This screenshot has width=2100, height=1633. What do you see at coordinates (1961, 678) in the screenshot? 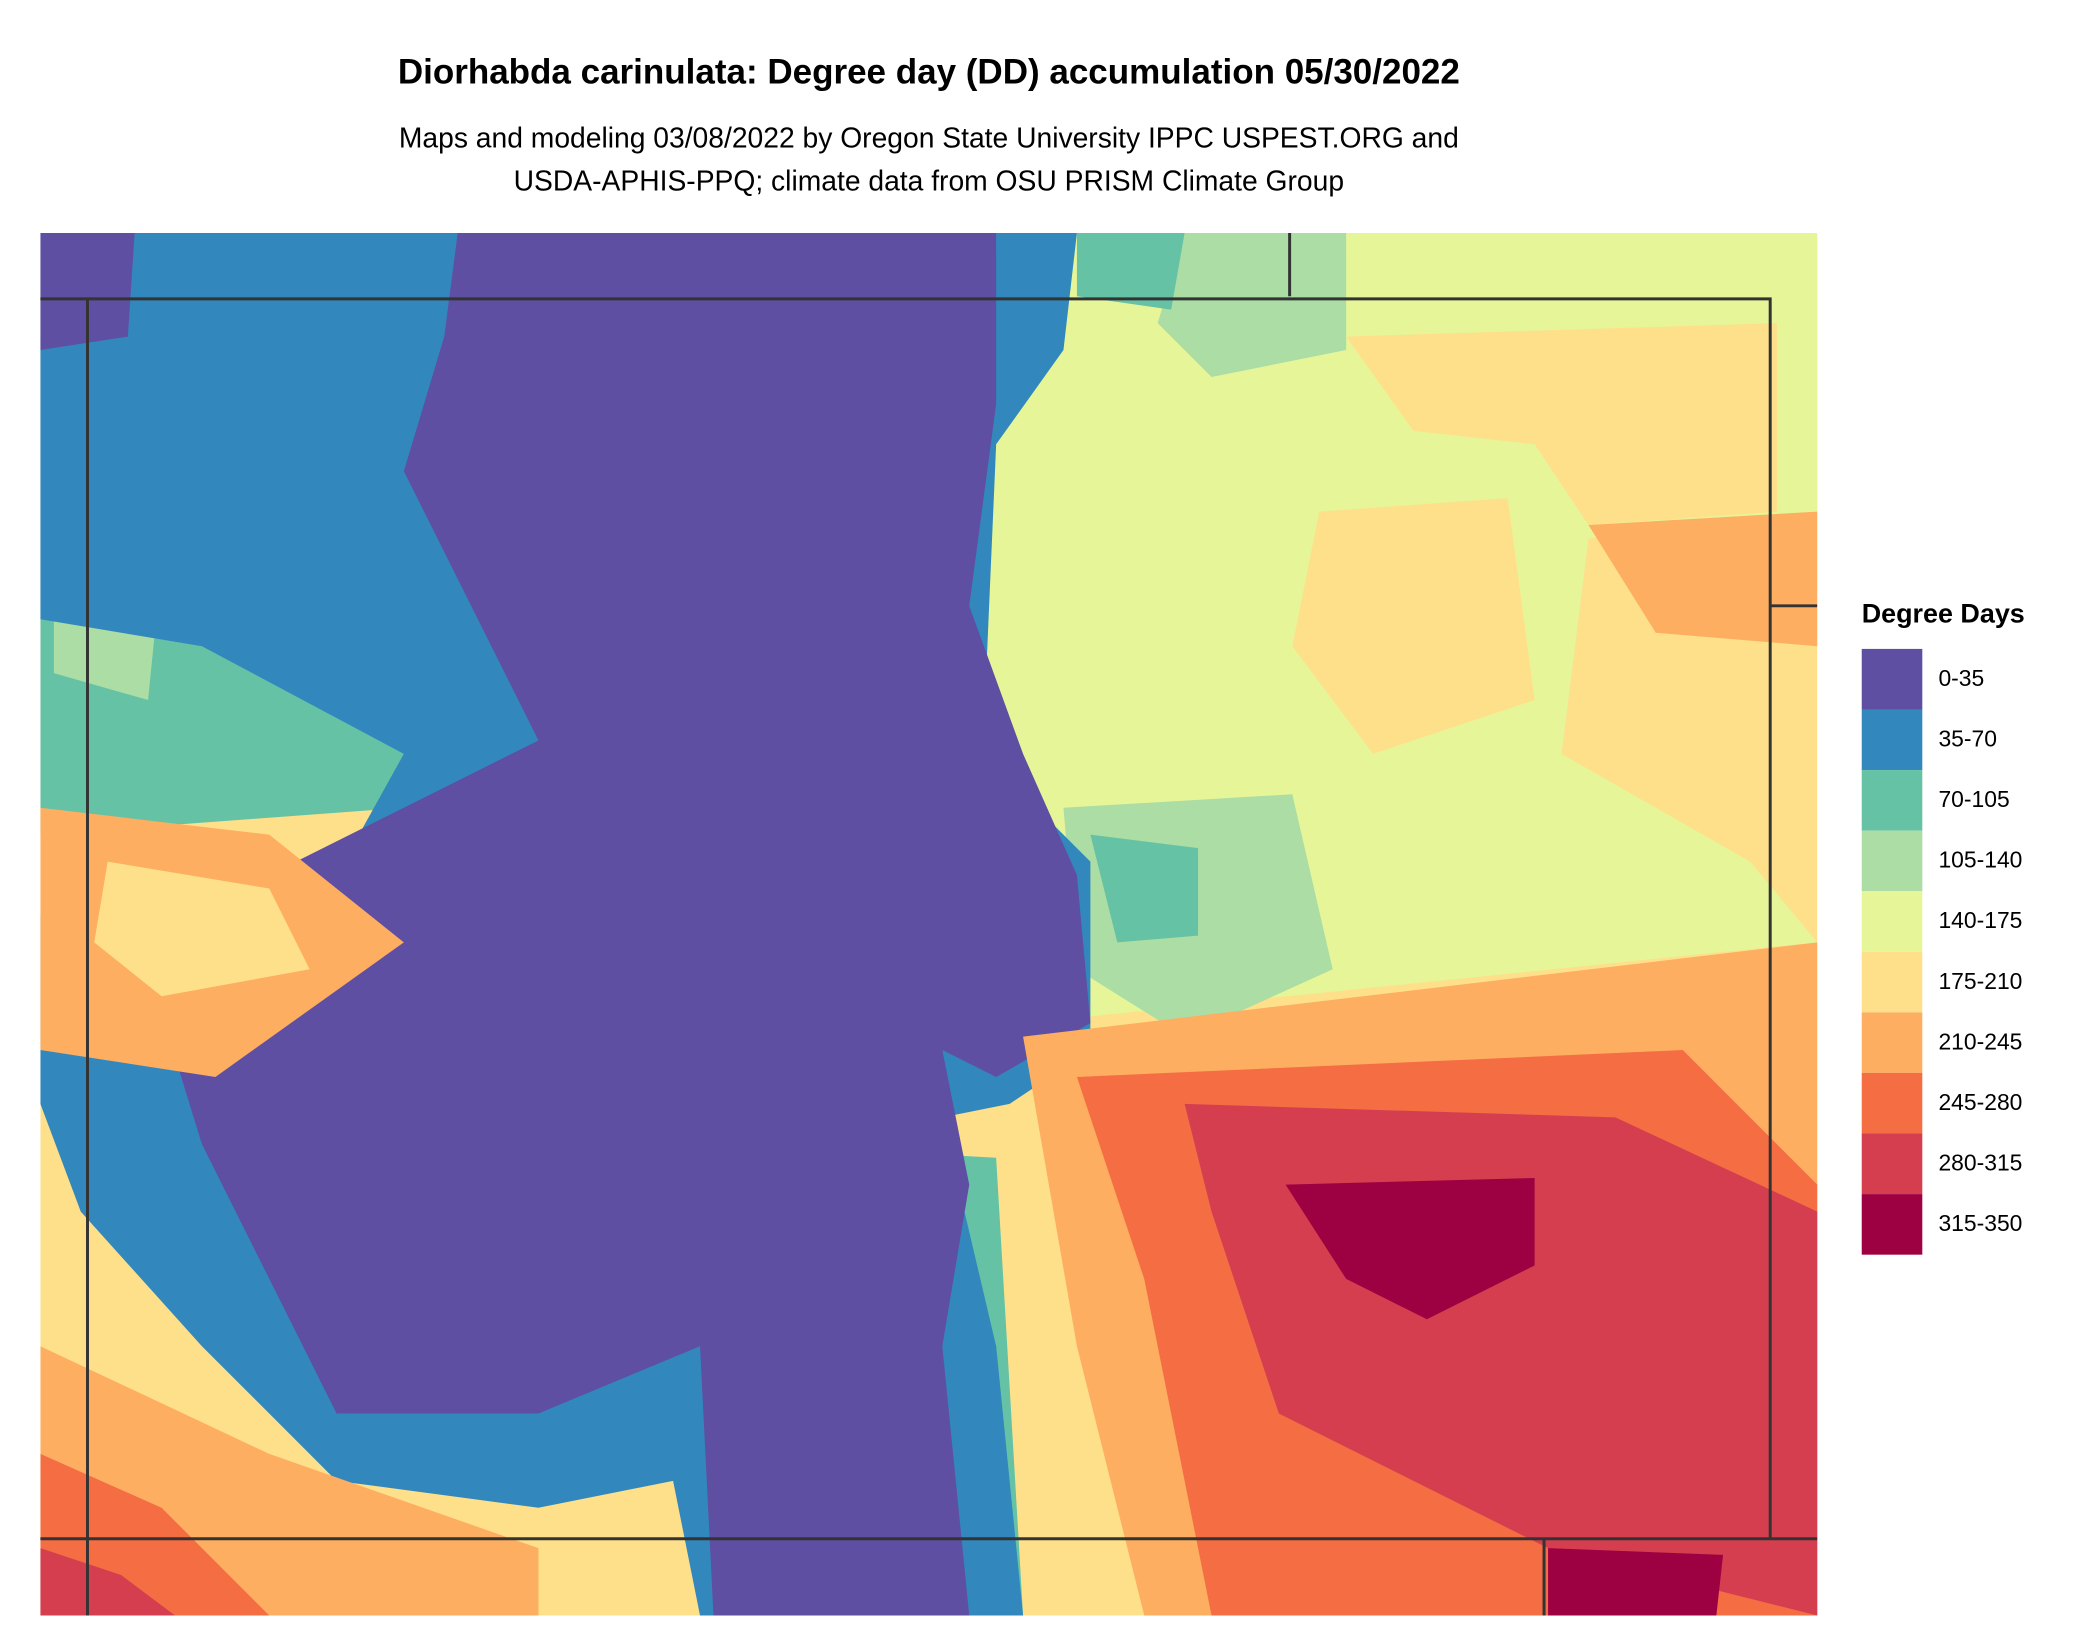
I see `legend-label: 0-35` at bounding box center [1961, 678].